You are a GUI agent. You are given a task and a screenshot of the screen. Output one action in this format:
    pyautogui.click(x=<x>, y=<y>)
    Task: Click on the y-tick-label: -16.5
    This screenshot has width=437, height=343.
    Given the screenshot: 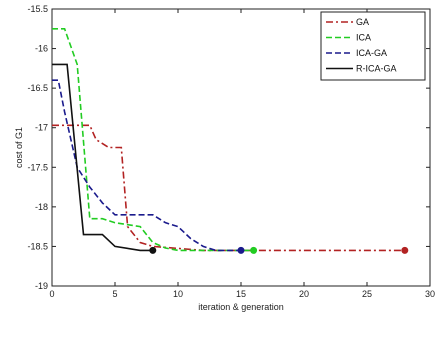 What is the action you would take?
    pyautogui.click(x=37, y=88)
    